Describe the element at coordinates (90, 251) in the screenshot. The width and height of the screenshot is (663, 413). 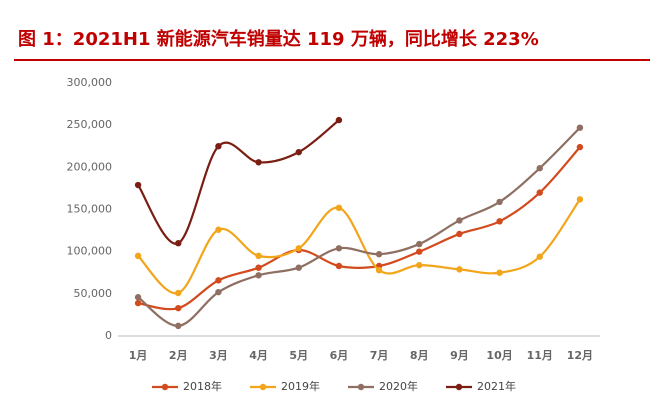
I see `y-tick-label: 100,000` at that location.